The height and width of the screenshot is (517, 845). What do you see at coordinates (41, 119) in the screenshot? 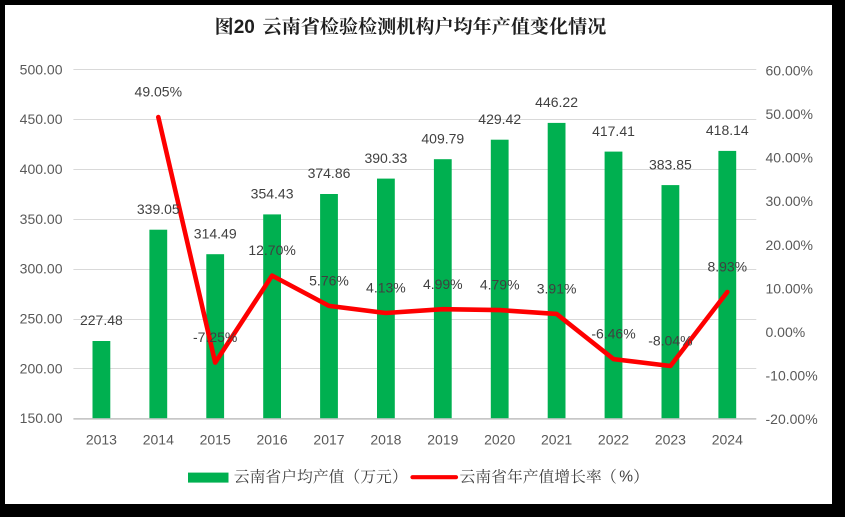
I see `svg-text: 450.00` at bounding box center [41, 119].